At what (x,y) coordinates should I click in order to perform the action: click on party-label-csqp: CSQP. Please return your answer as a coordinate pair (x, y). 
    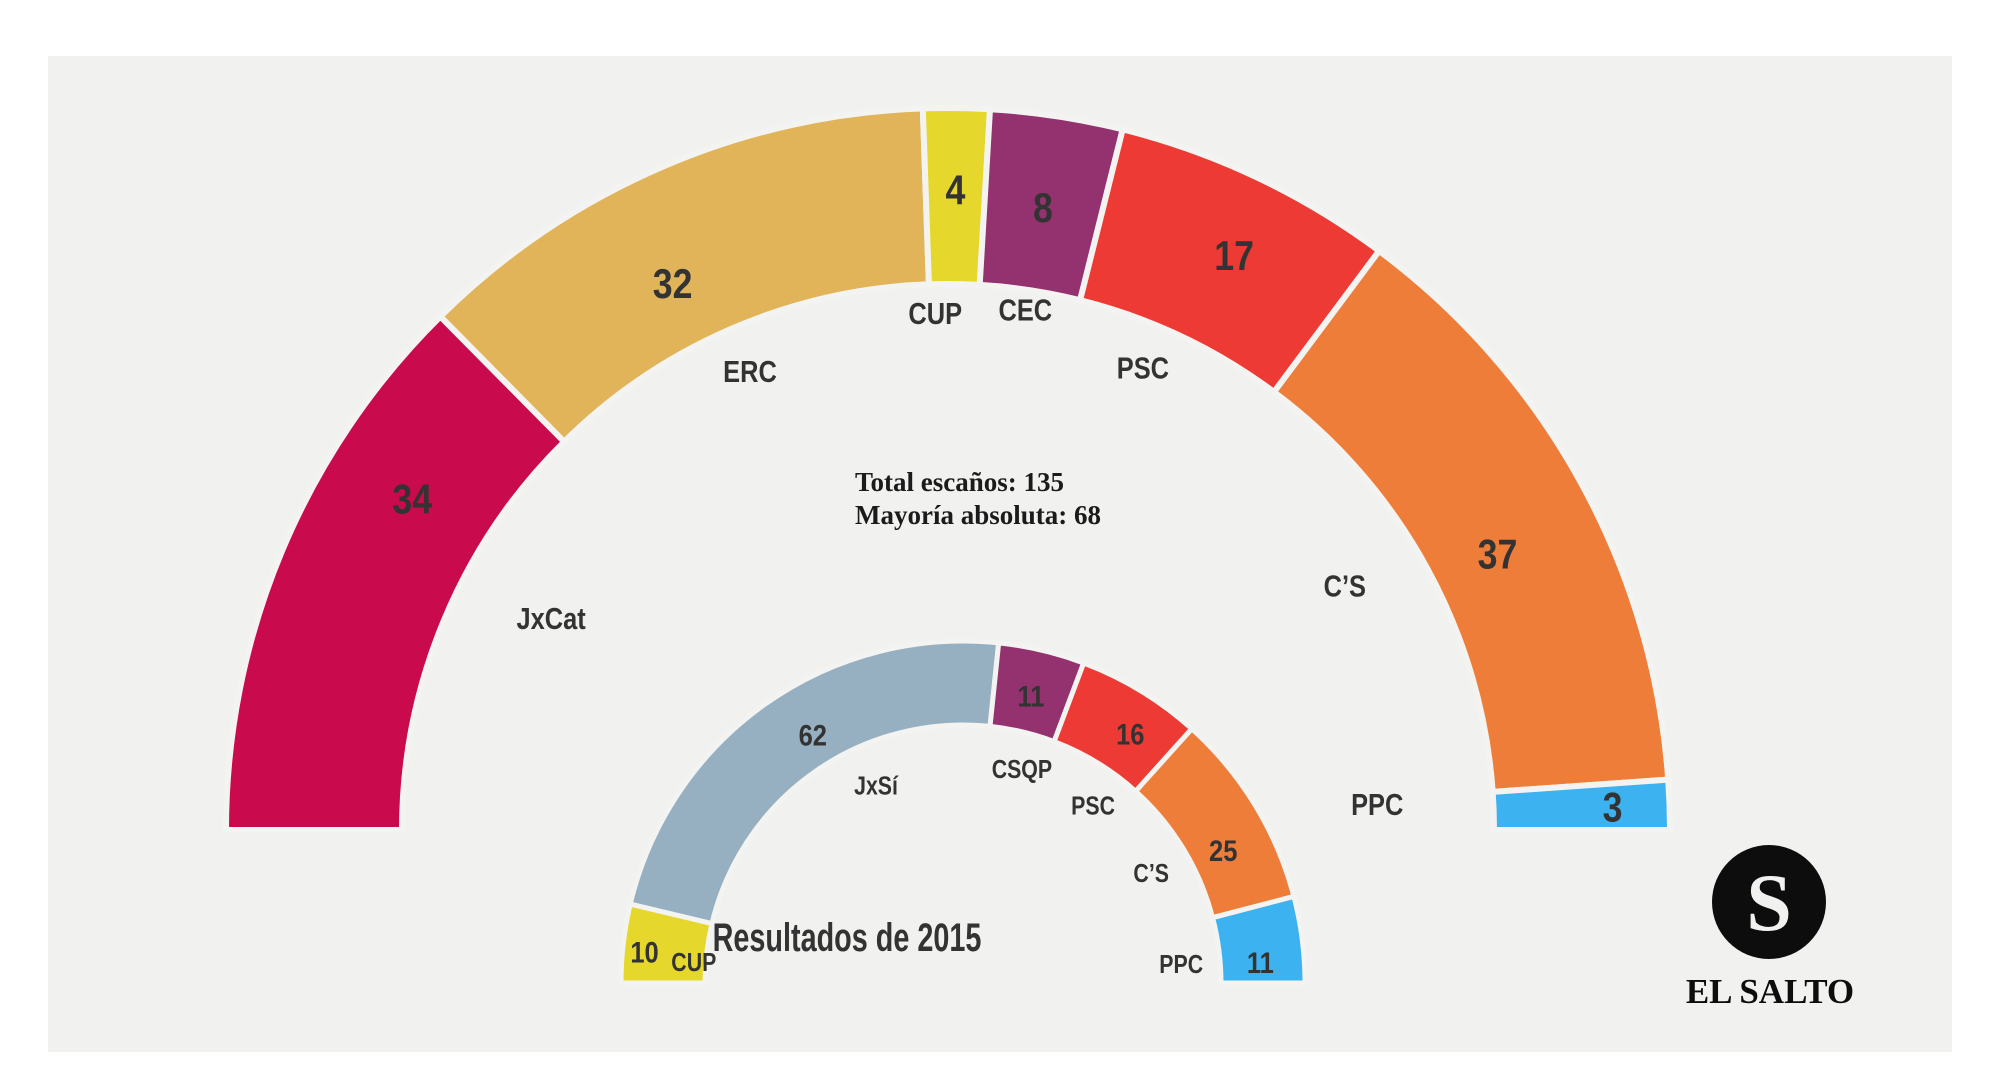
    Looking at the image, I should click on (1022, 770).